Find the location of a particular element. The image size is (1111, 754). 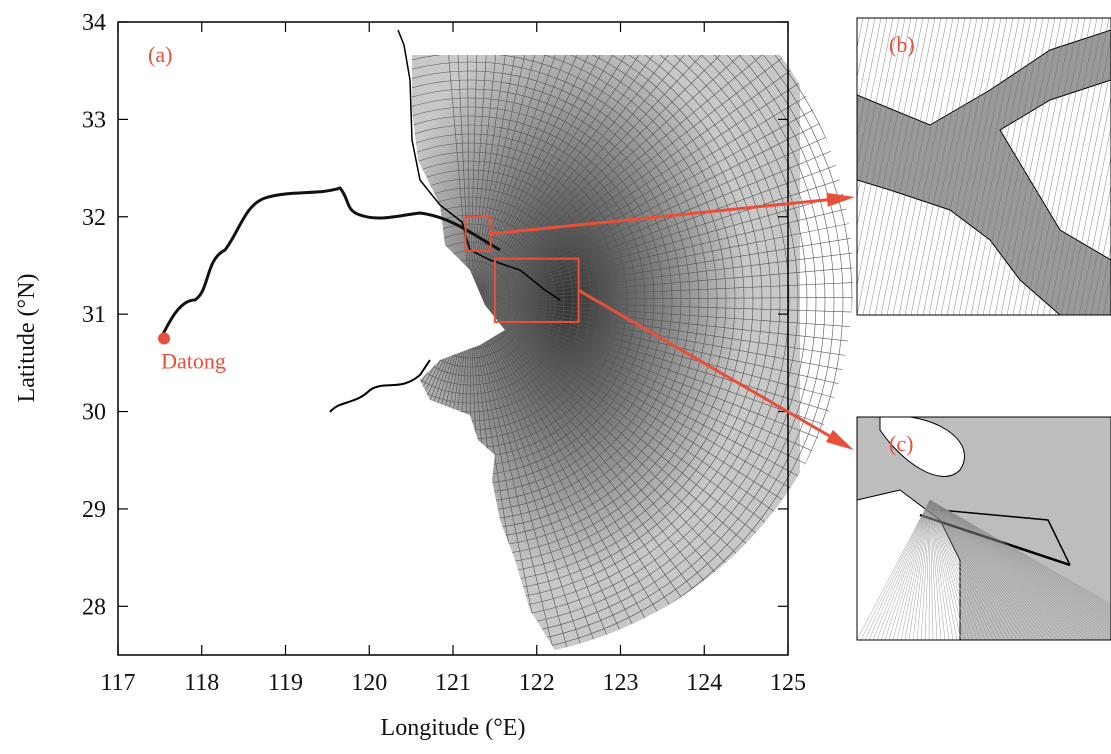

x-tick-label: 124 is located at coordinates (704, 683).